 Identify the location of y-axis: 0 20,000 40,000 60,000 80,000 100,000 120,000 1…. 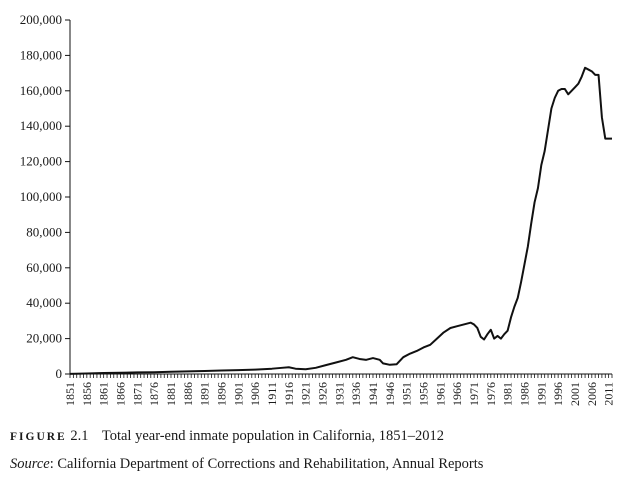
(45, 196).